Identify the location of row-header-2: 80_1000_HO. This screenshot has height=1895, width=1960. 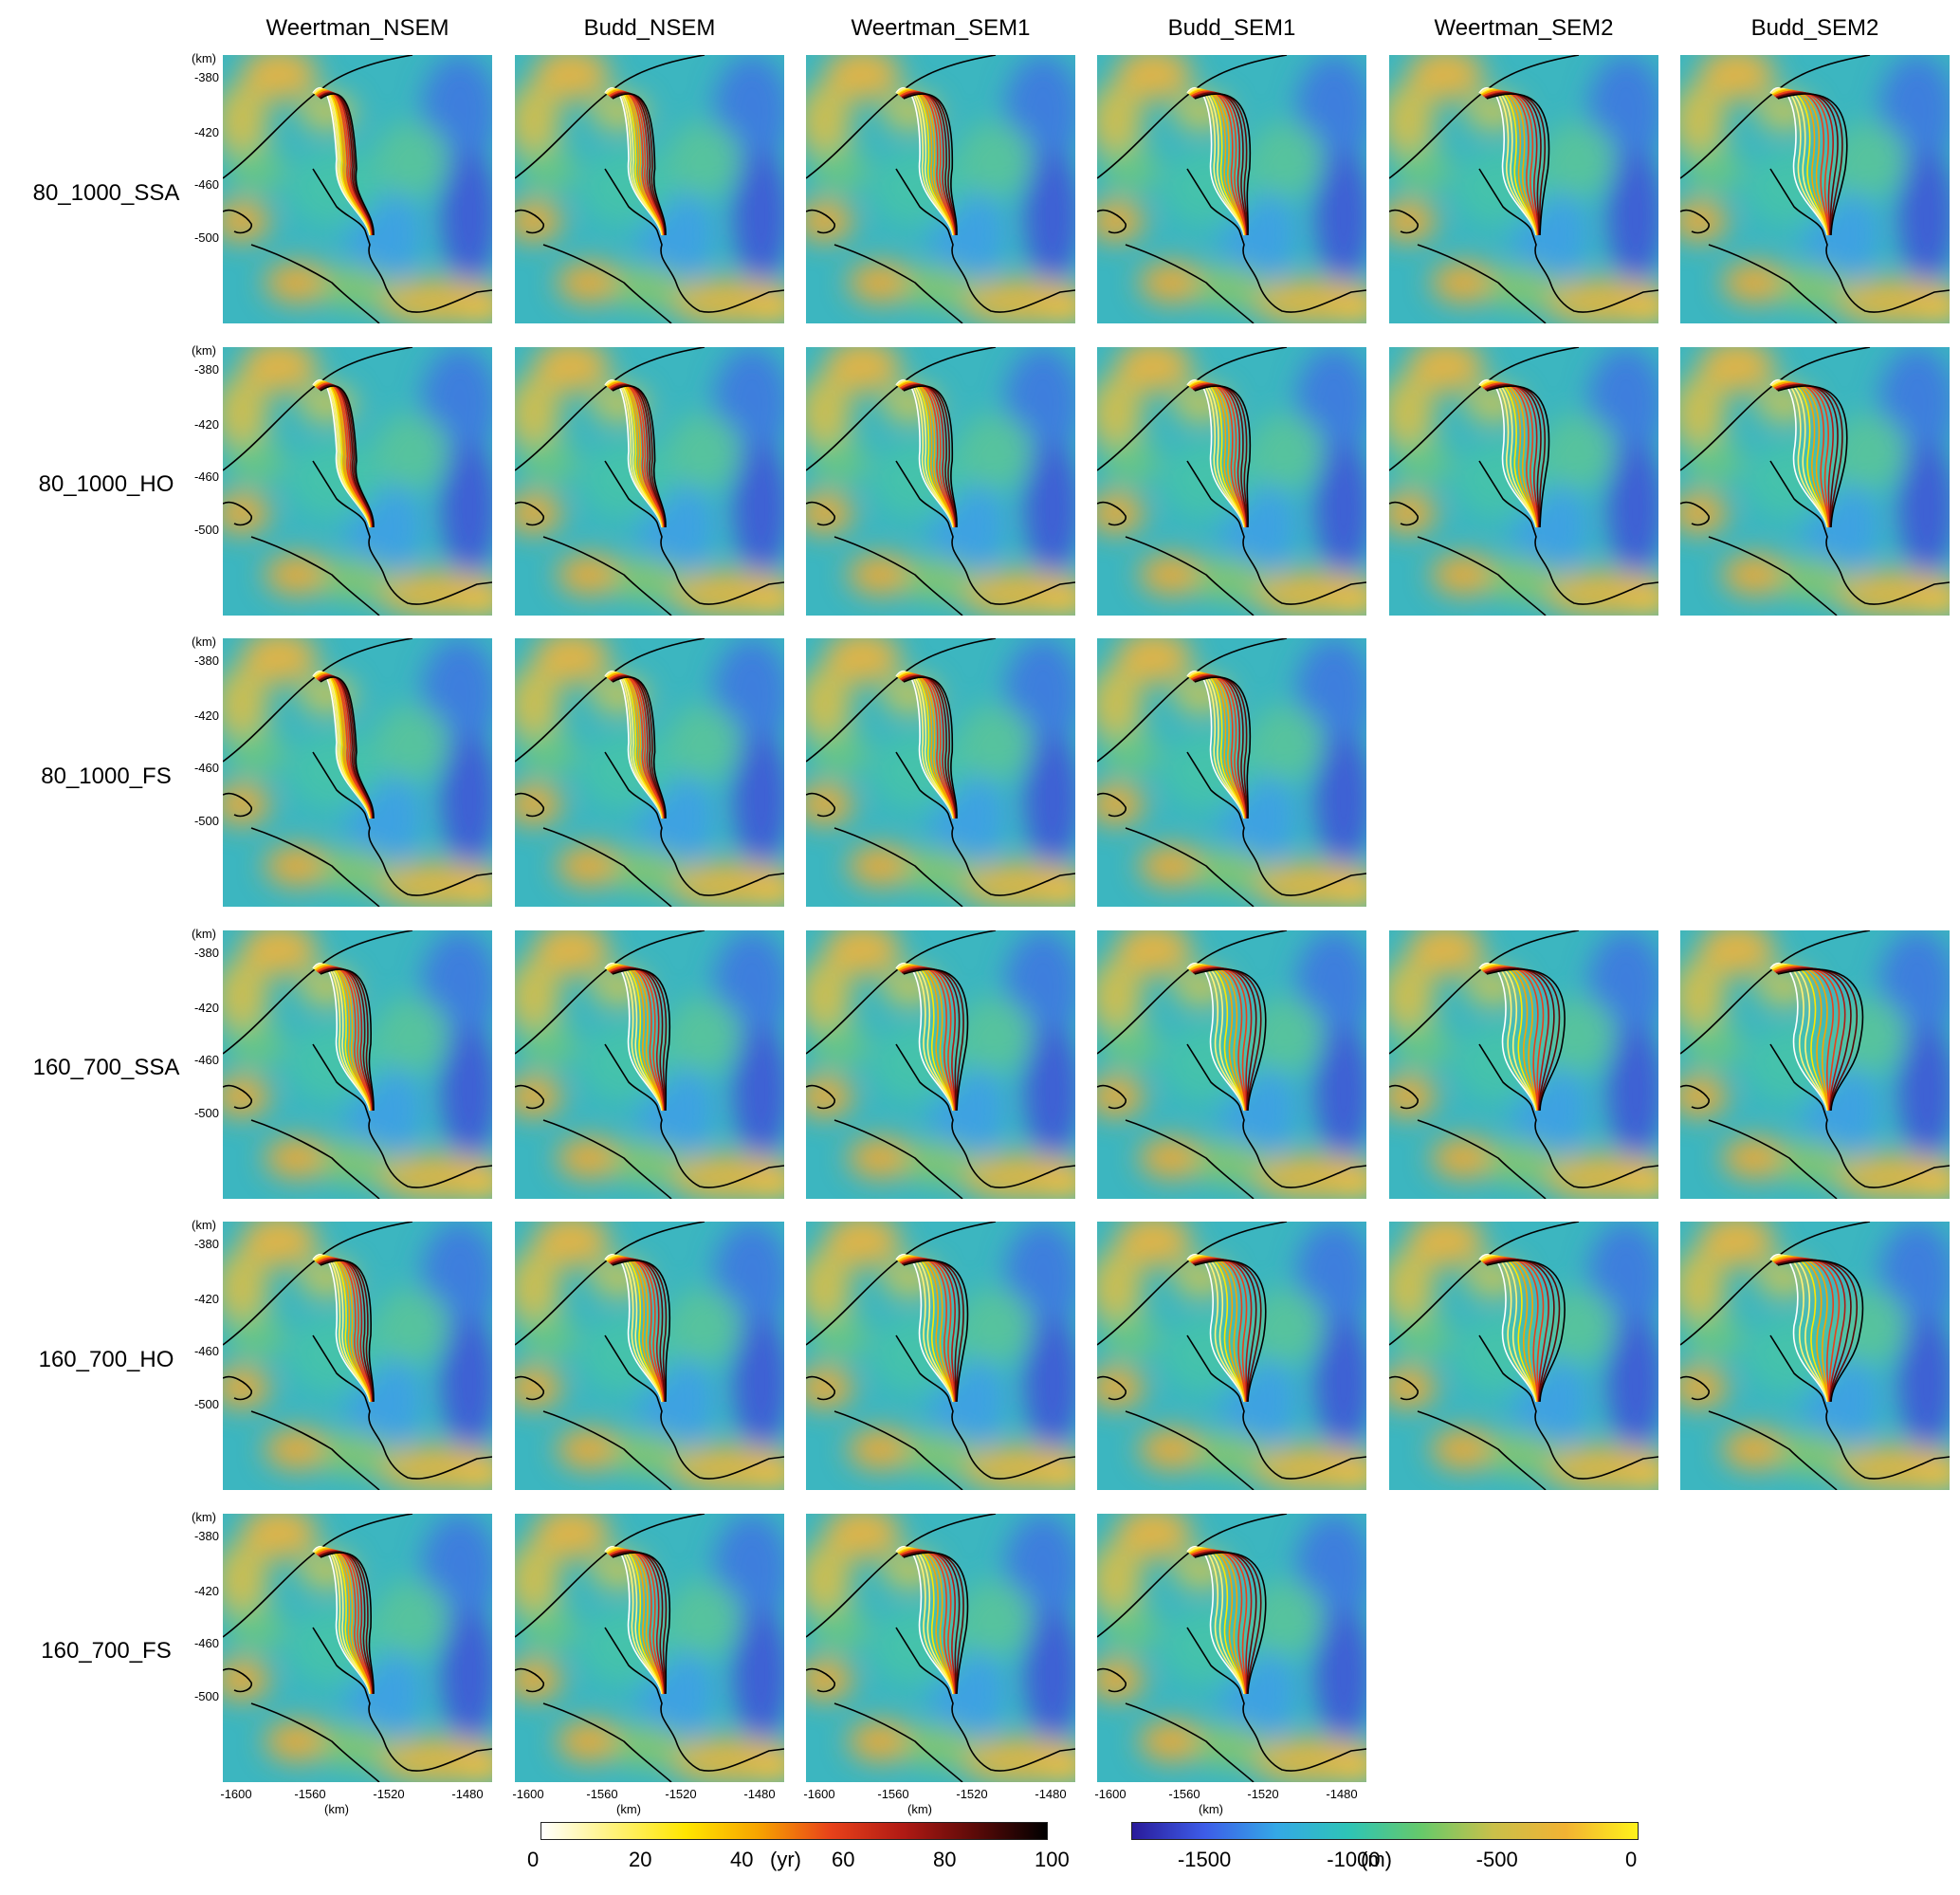
(106, 484).